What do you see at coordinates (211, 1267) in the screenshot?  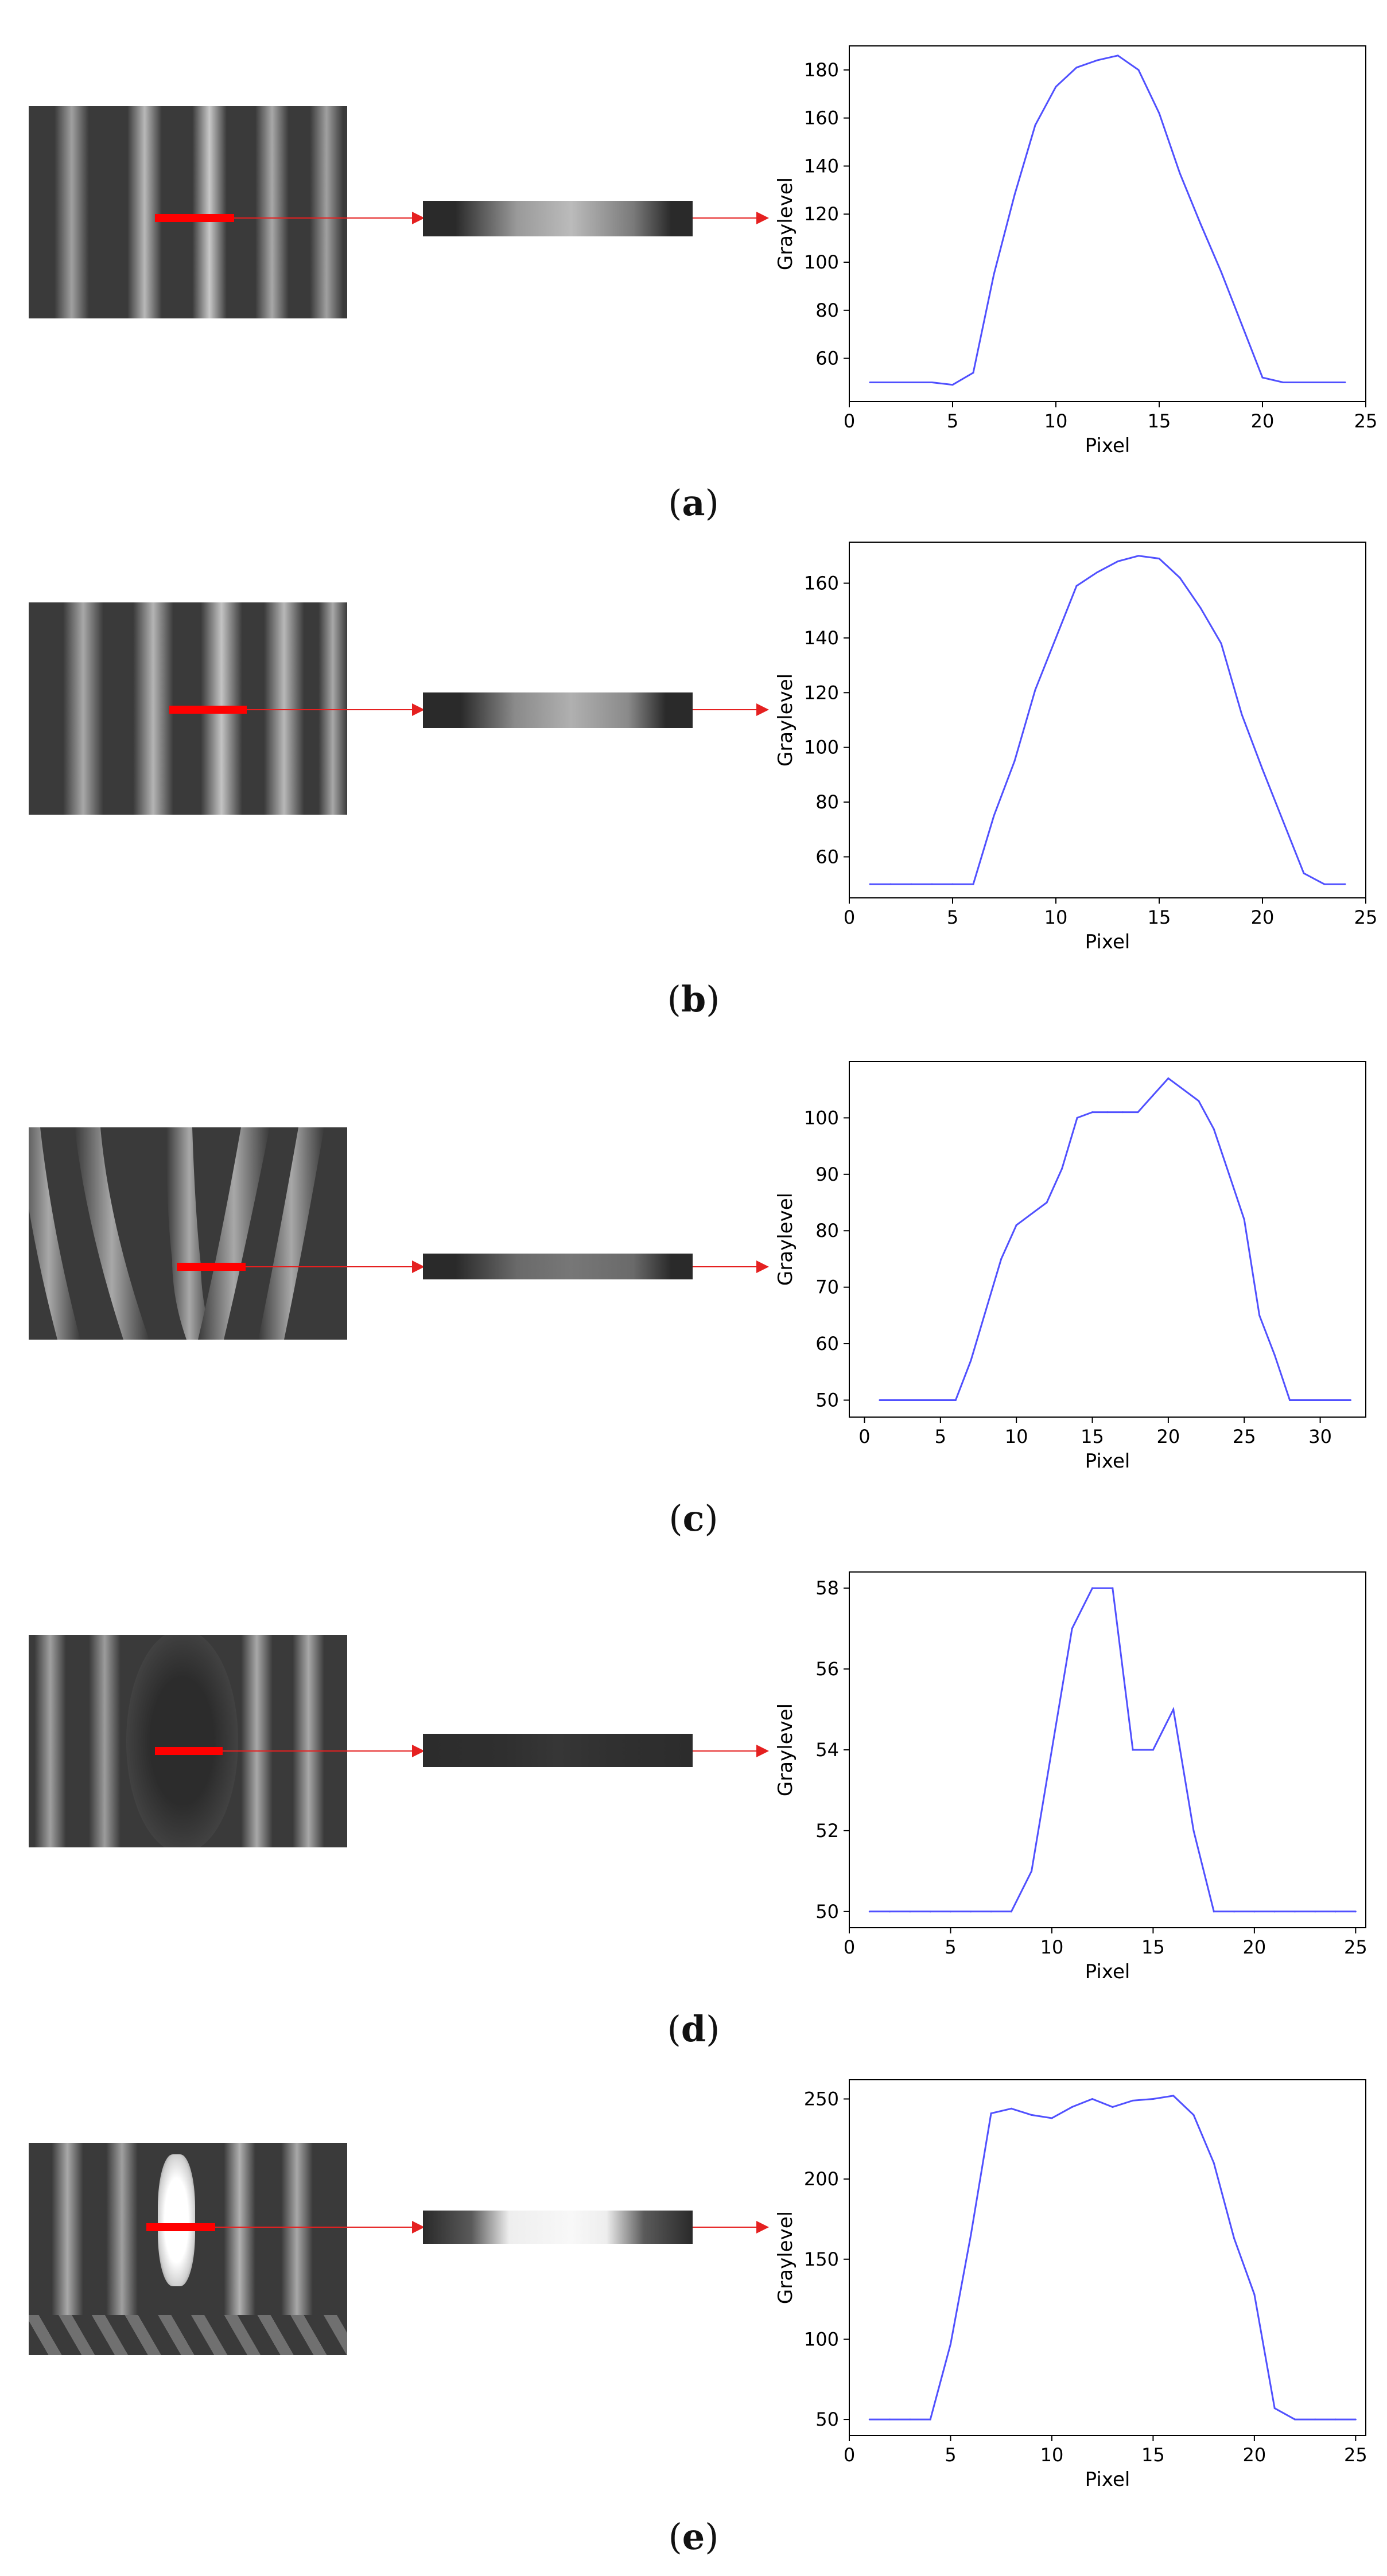 I see `sample-line-marker` at bounding box center [211, 1267].